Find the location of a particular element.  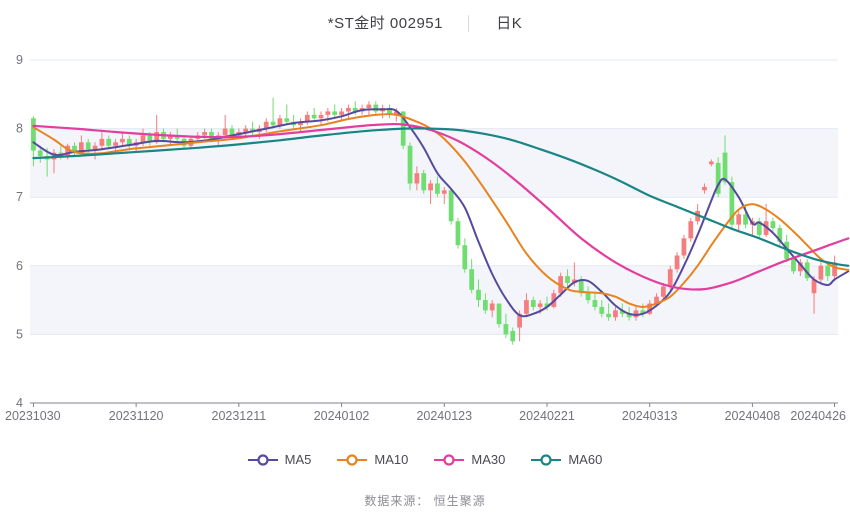

svg-text: 20231030 is located at coordinates (33, 416).